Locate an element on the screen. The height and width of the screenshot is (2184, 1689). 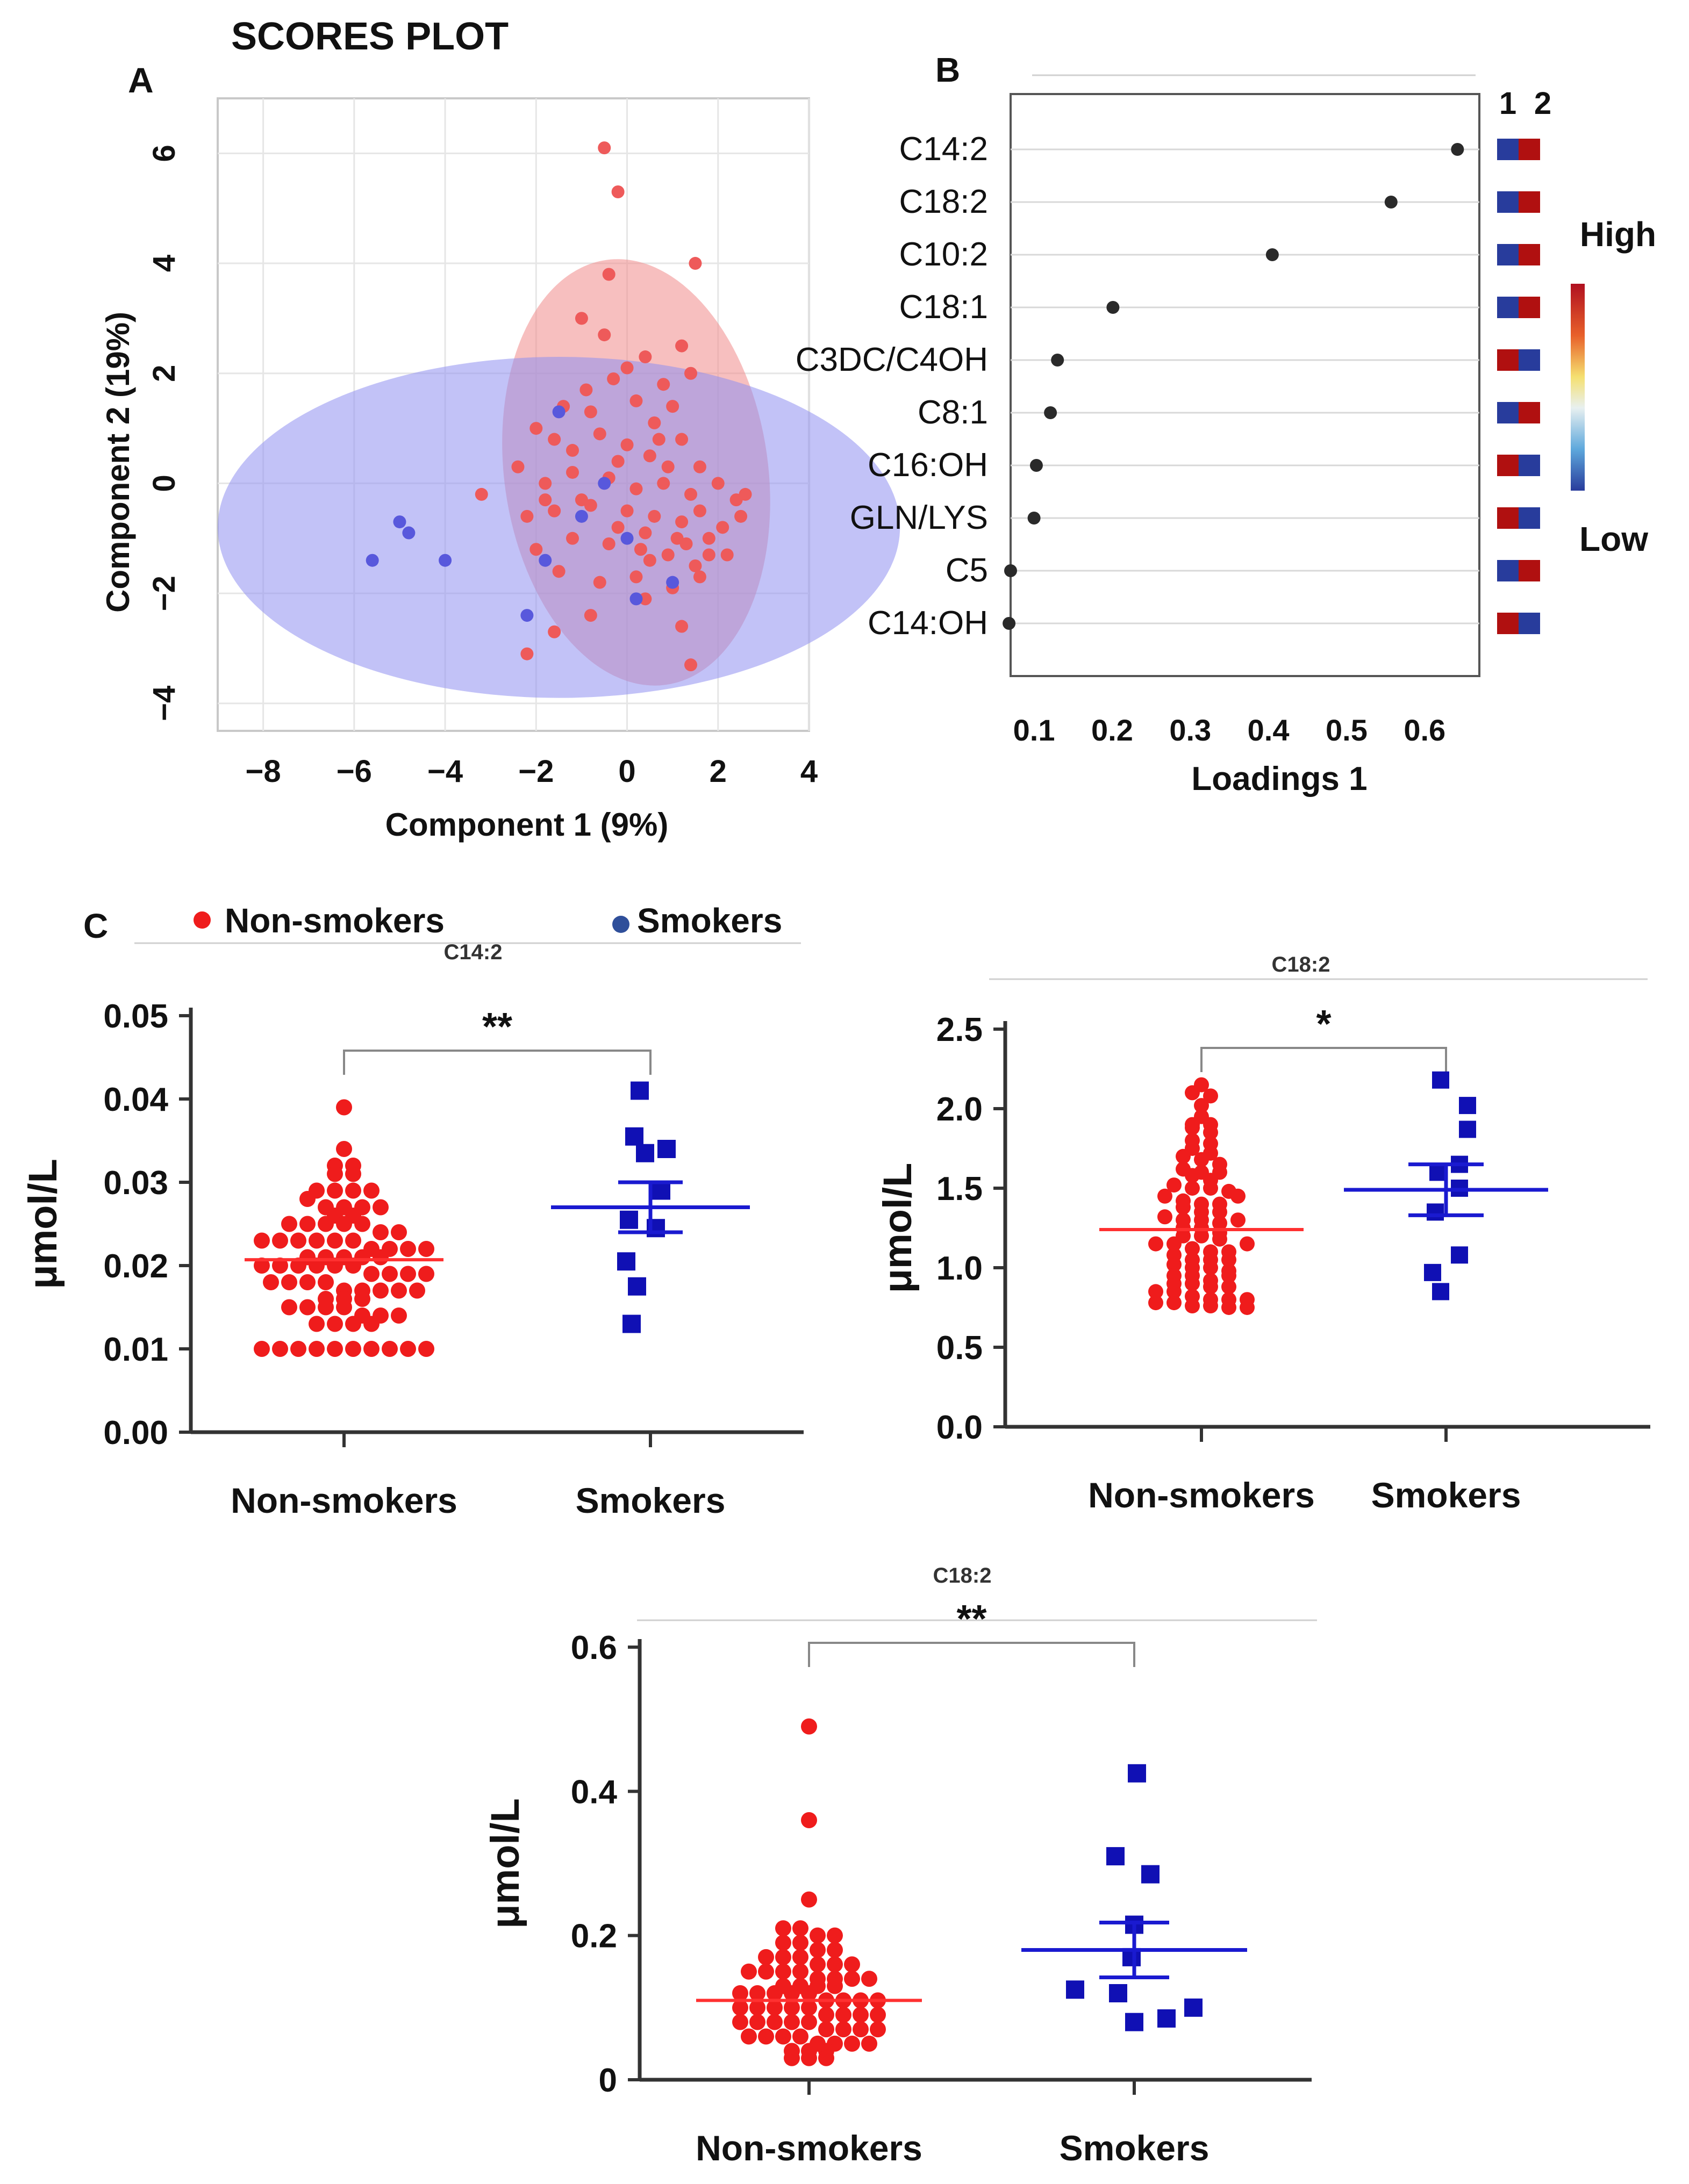
plot-title: C18:2 is located at coordinates (962, 1576).